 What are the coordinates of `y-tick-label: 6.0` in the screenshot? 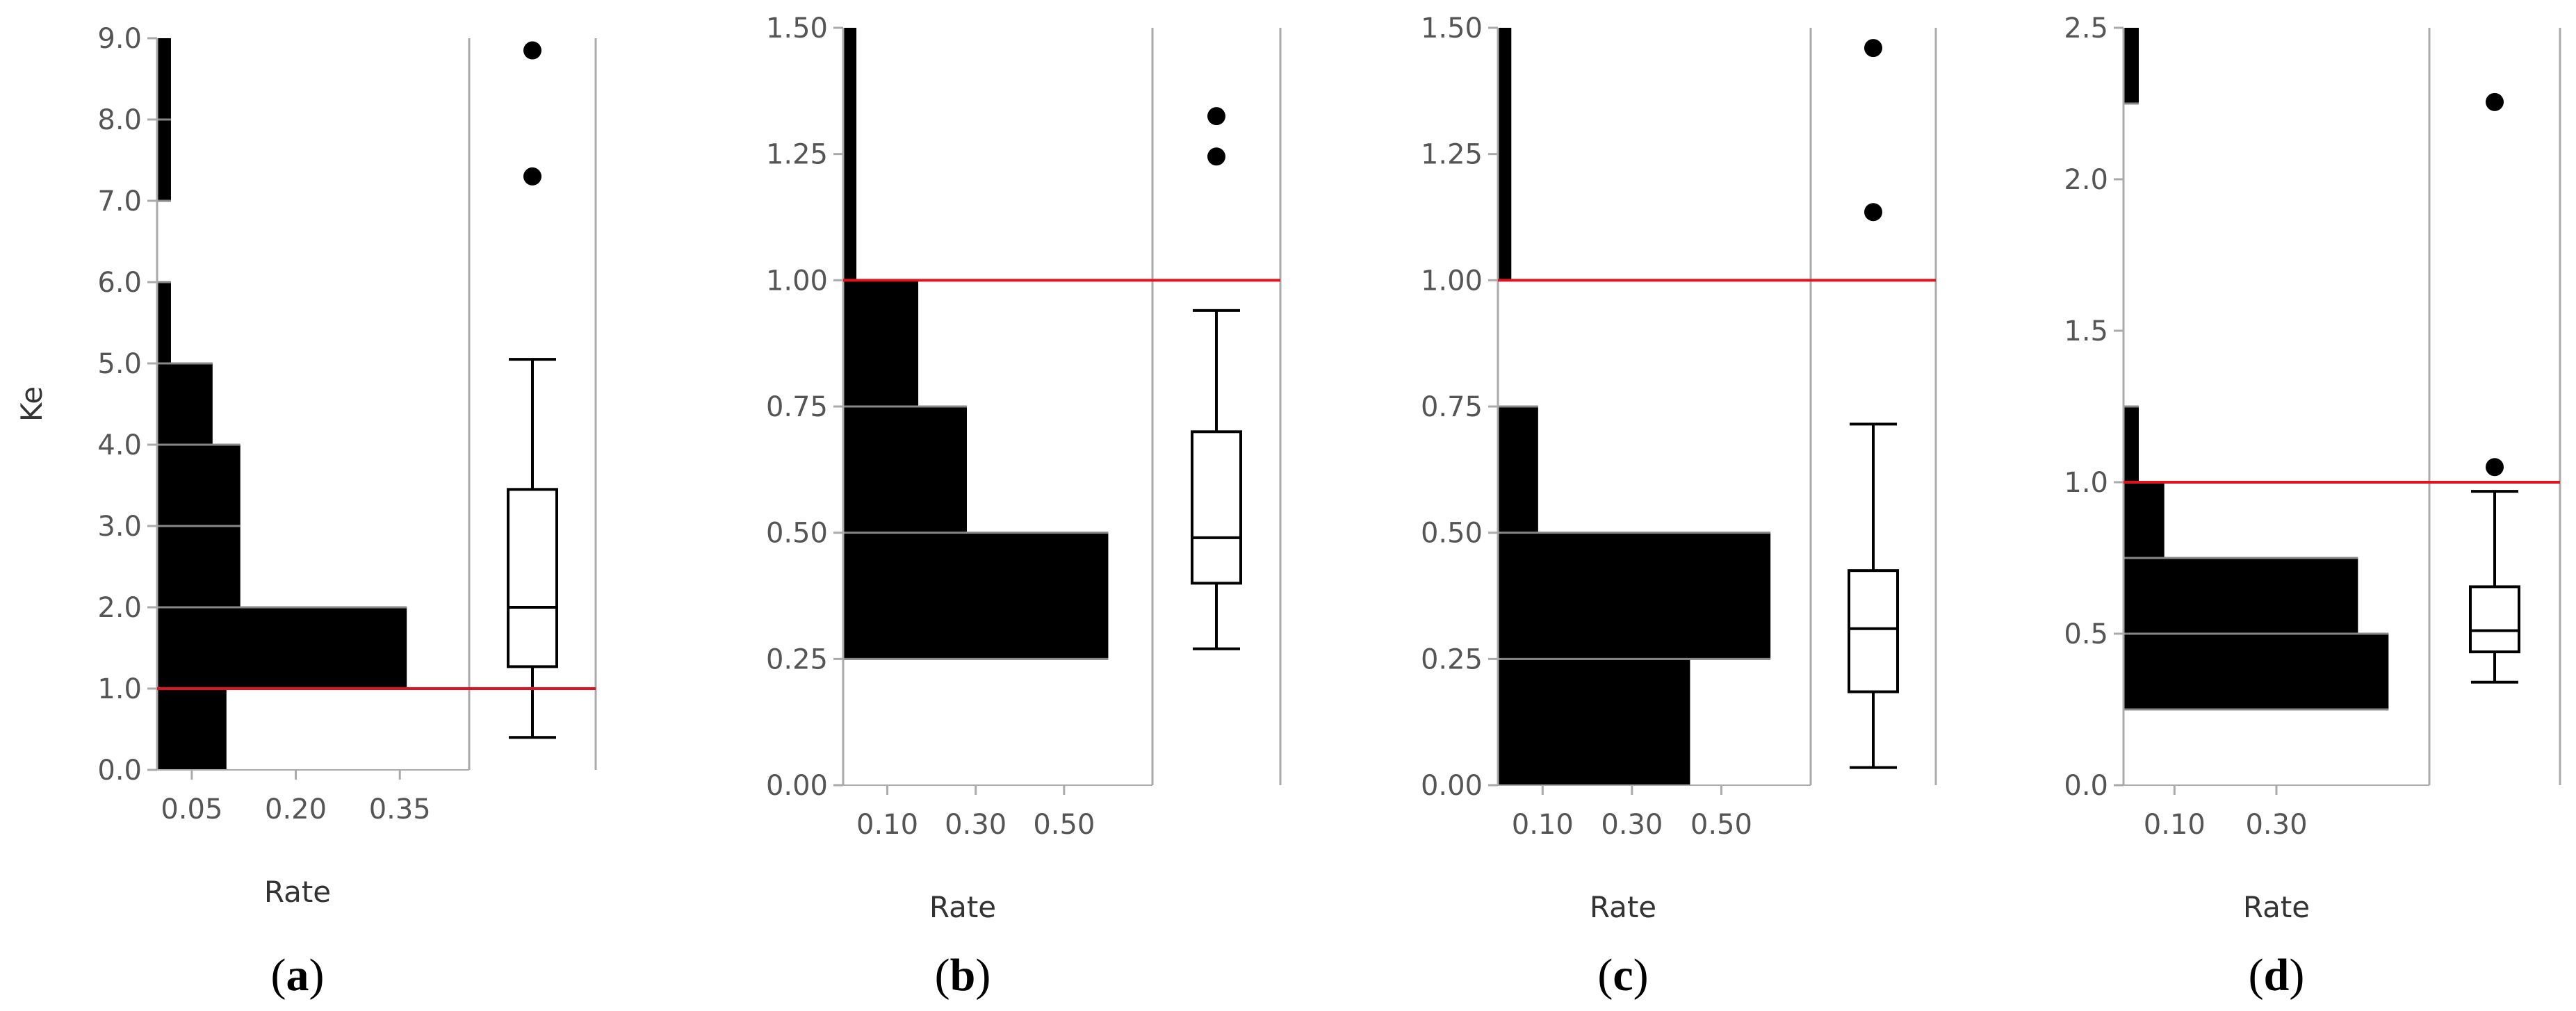 It's located at (119, 283).